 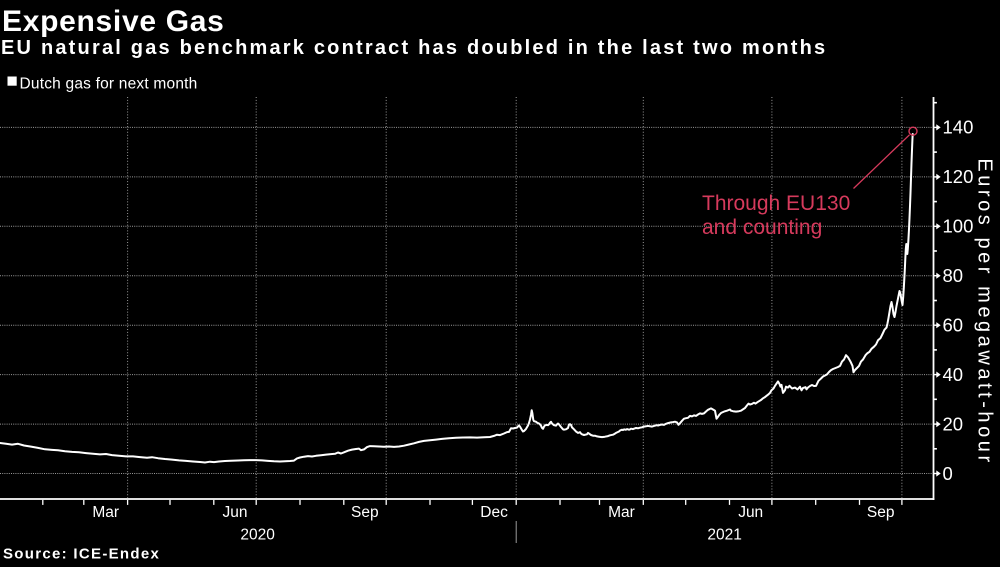 I want to click on svg-text: 2020, so click(x=257, y=535).